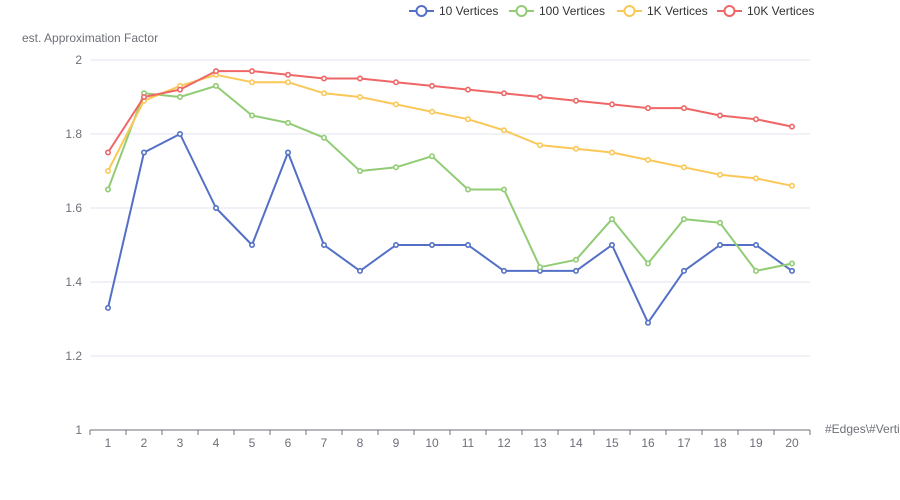 Image resolution: width=900 pixels, height=500 pixels. I want to click on x-tick-label: 3, so click(180, 443).